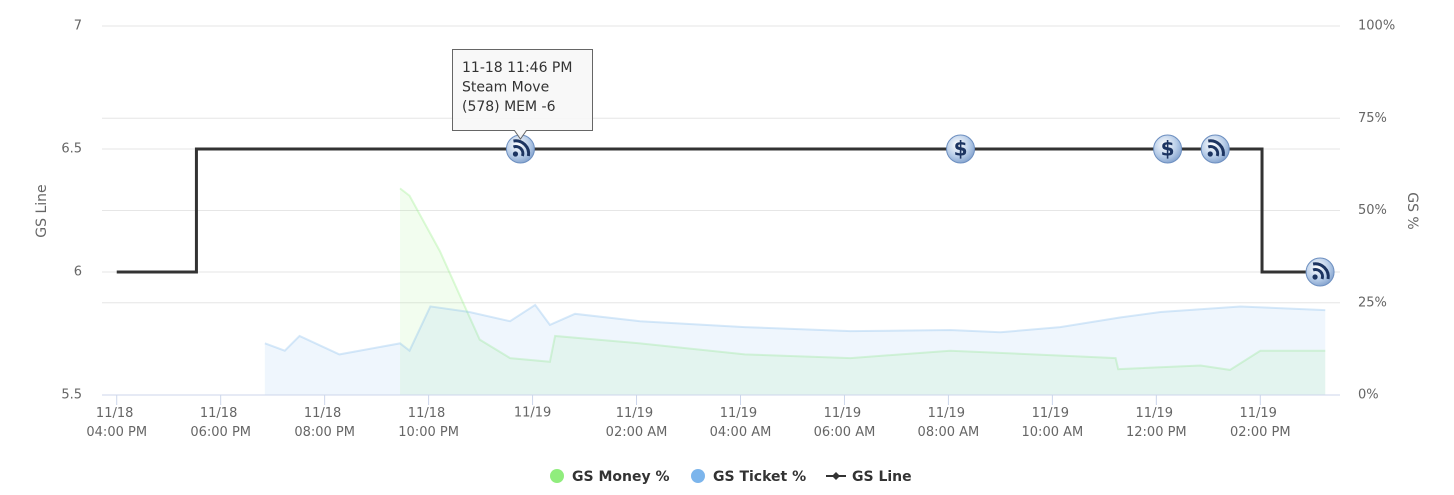 Image resolution: width=1454 pixels, height=495 pixels. Describe the element at coordinates (505, 88) in the screenshot. I see `tooltip-line: Steam Move` at that location.